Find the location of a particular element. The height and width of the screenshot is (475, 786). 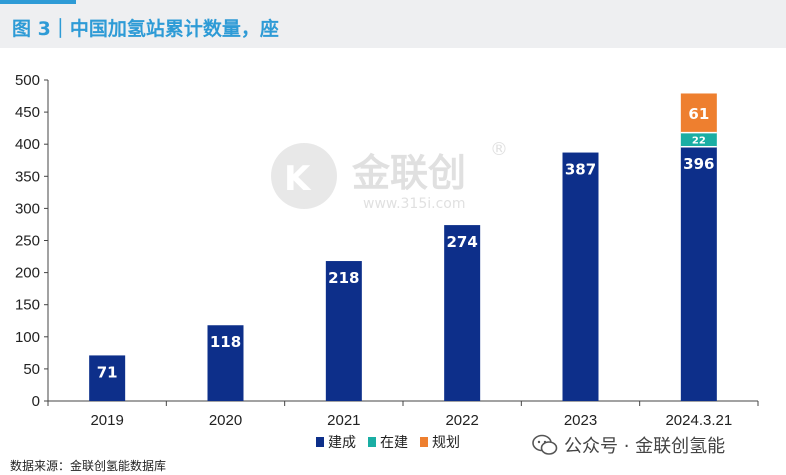

x-tick-label: 2019 is located at coordinates (106, 420).